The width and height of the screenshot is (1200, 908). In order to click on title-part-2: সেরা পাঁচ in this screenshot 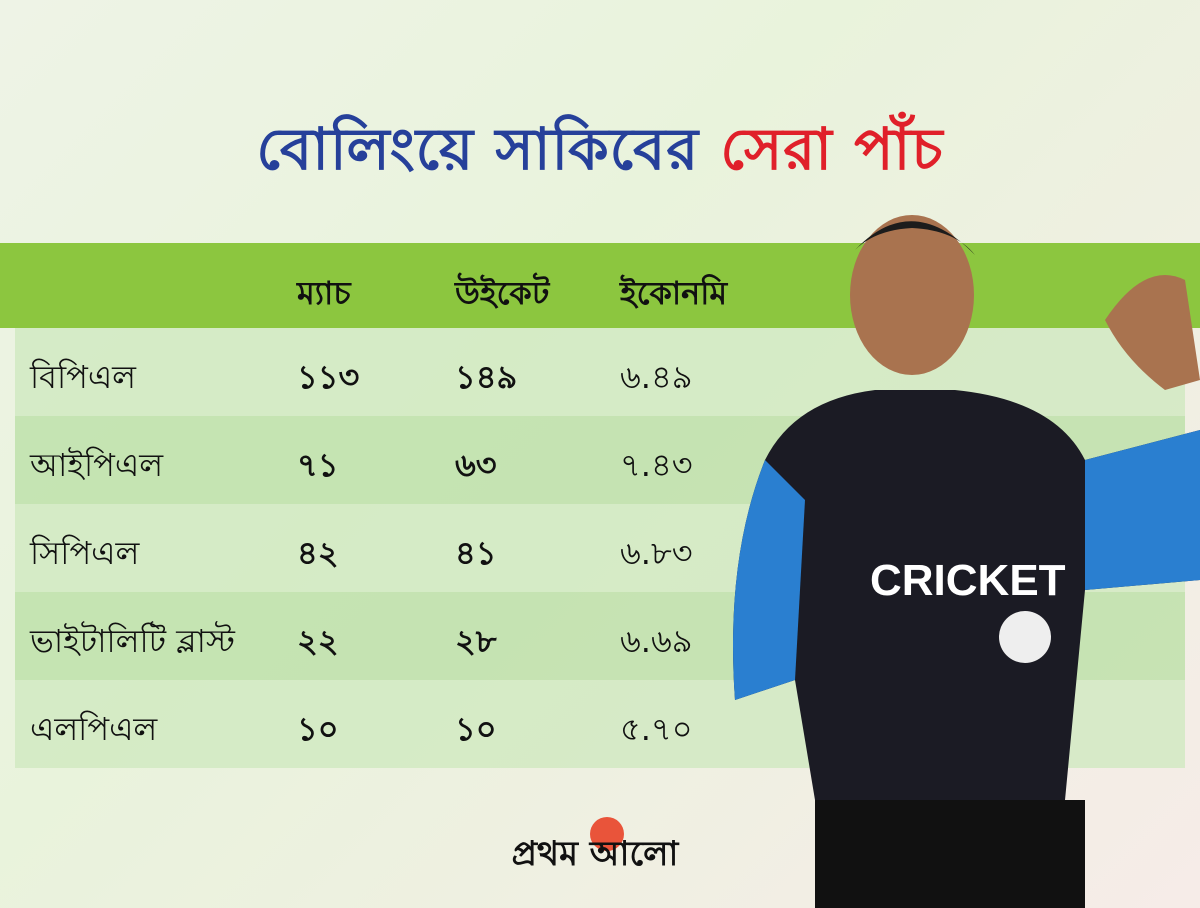, I will do `click(832, 149)`.